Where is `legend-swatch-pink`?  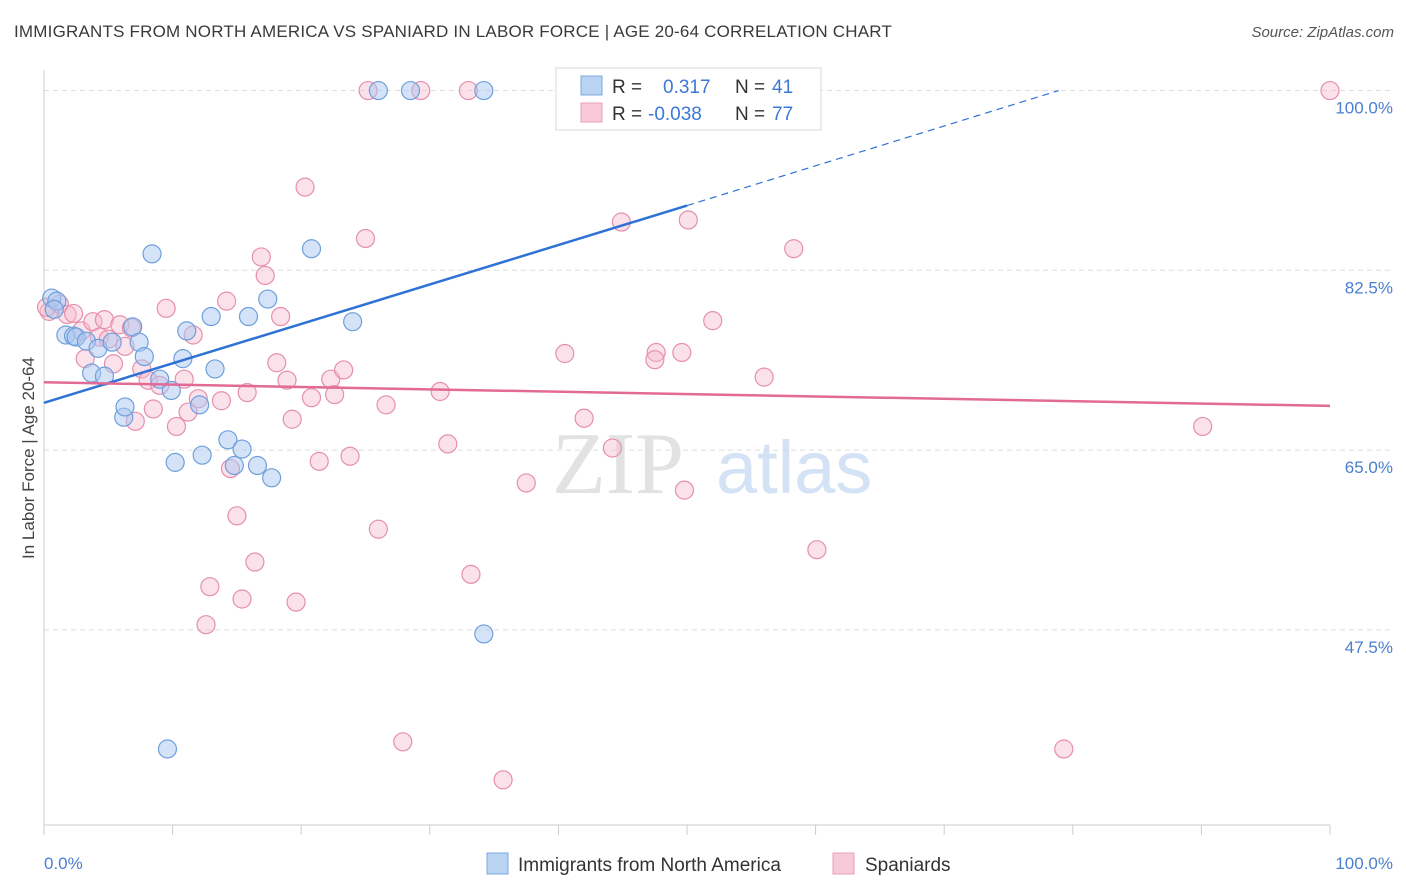
legend-swatch-pink is located at coordinates (591, 112).